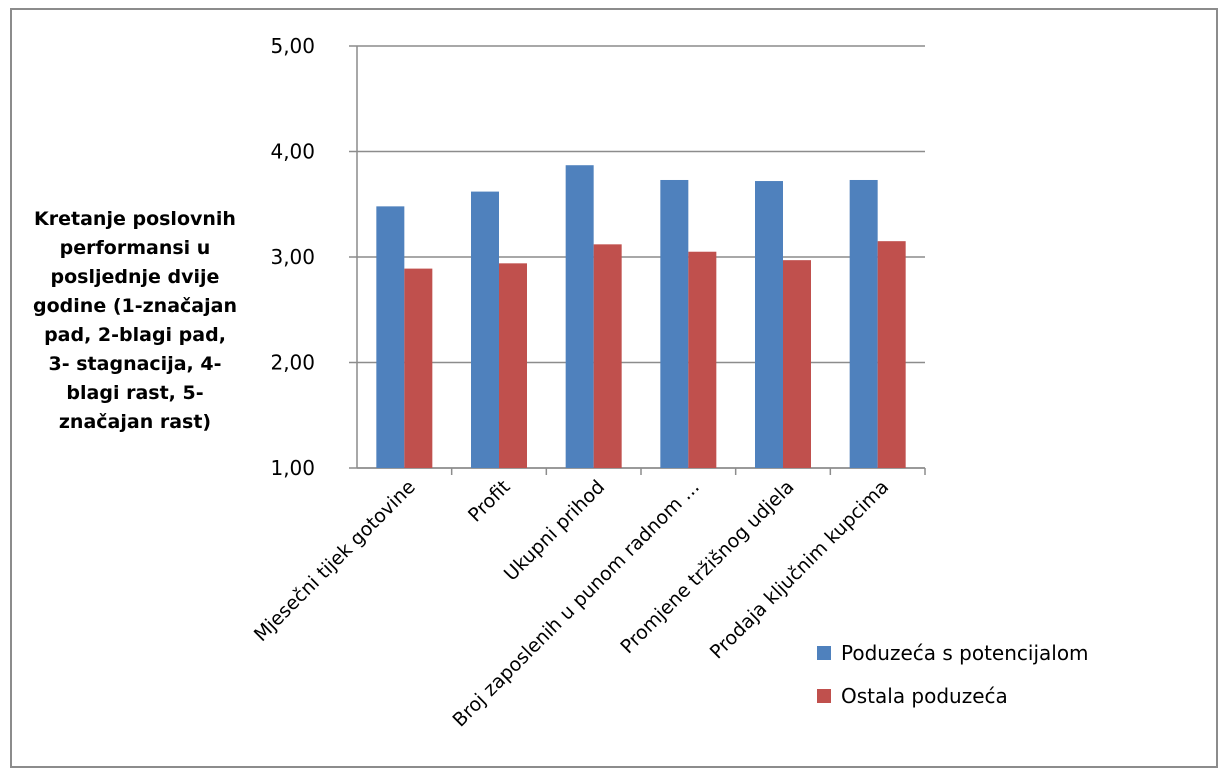  Describe the element at coordinates (135, 335) in the screenshot. I see `y-axis-label-line: pad, 2-blagi pad,` at that location.